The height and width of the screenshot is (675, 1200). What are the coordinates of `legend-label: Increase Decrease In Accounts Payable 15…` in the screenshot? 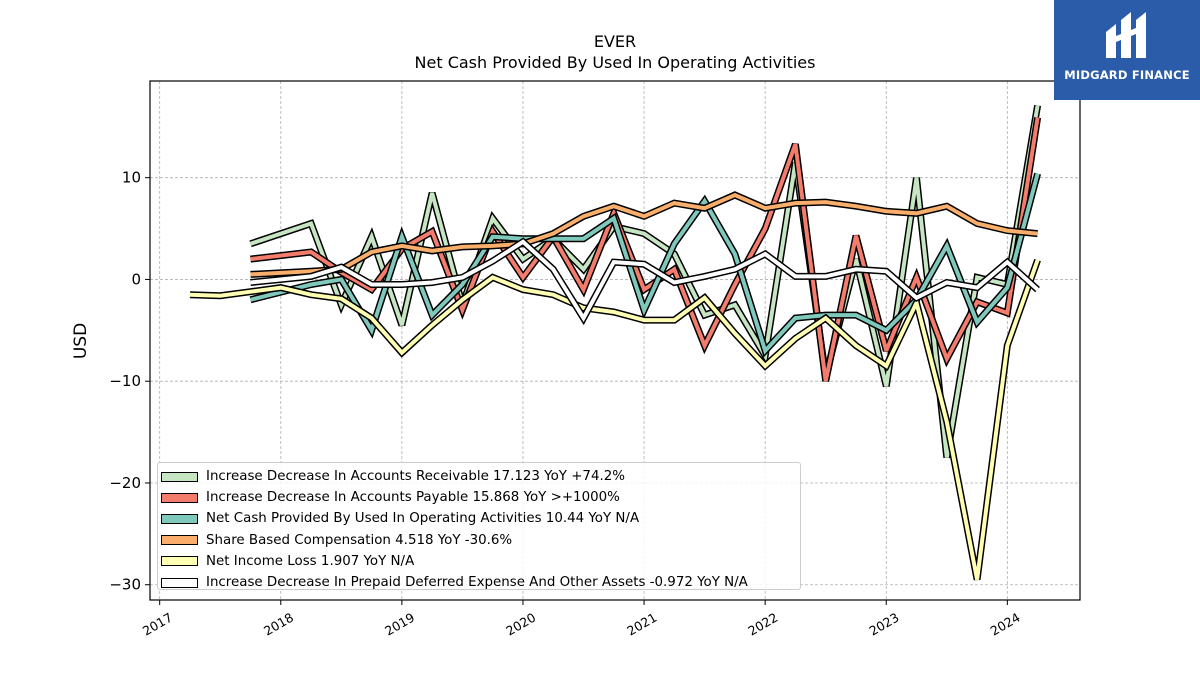 It's located at (413, 498).